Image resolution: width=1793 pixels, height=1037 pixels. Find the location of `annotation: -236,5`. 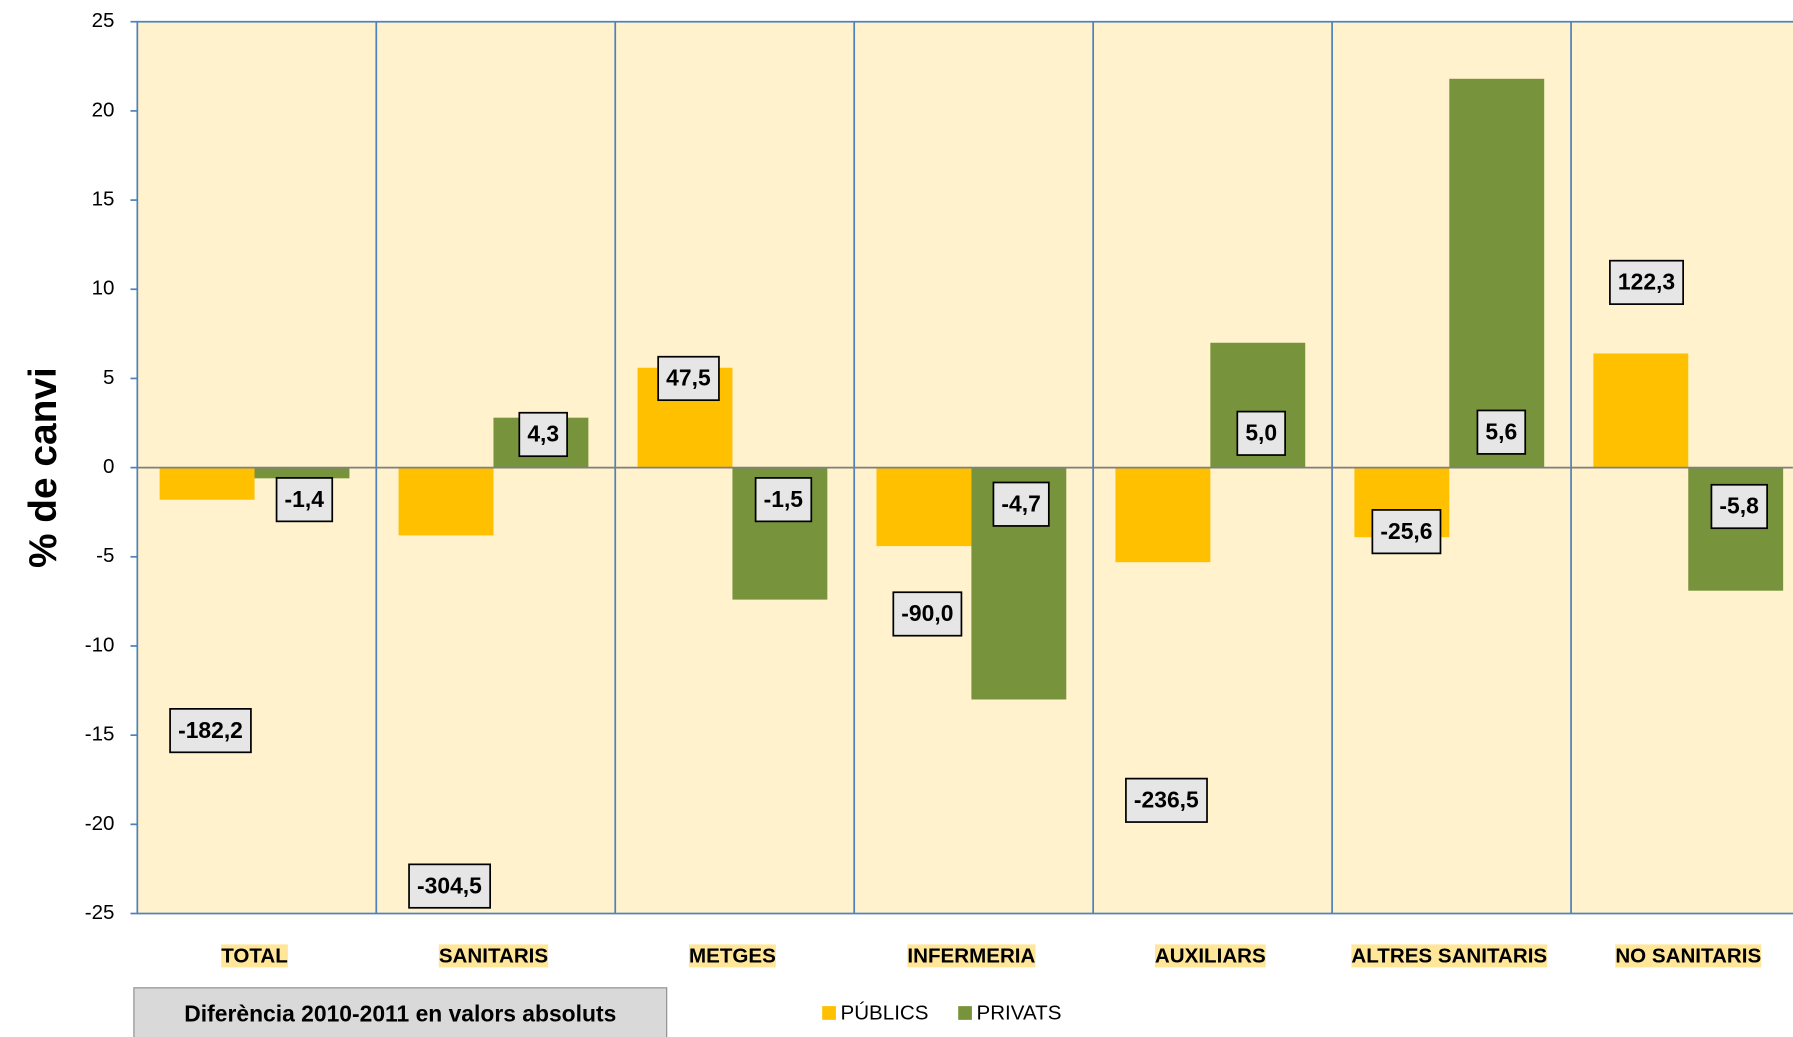

annotation: -236,5 is located at coordinates (1166, 800).